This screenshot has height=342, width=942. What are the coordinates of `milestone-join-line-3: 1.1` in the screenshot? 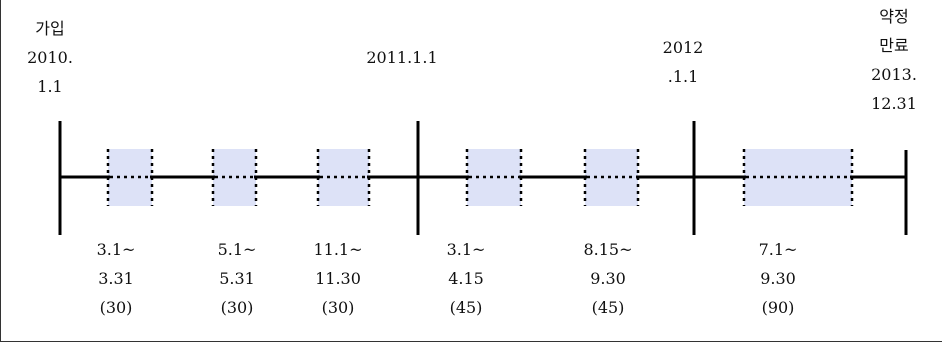 It's located at (50, 86).